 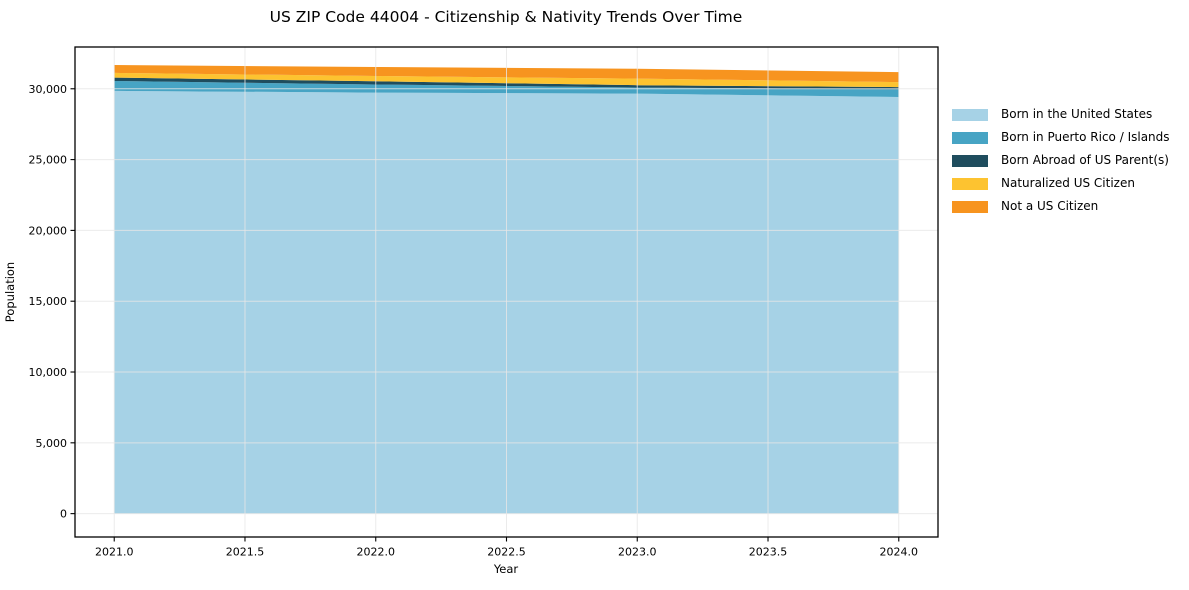 I want to click on legend-item-label: Born in Puerto Rico / Islands, so click(x=1085, y=137).